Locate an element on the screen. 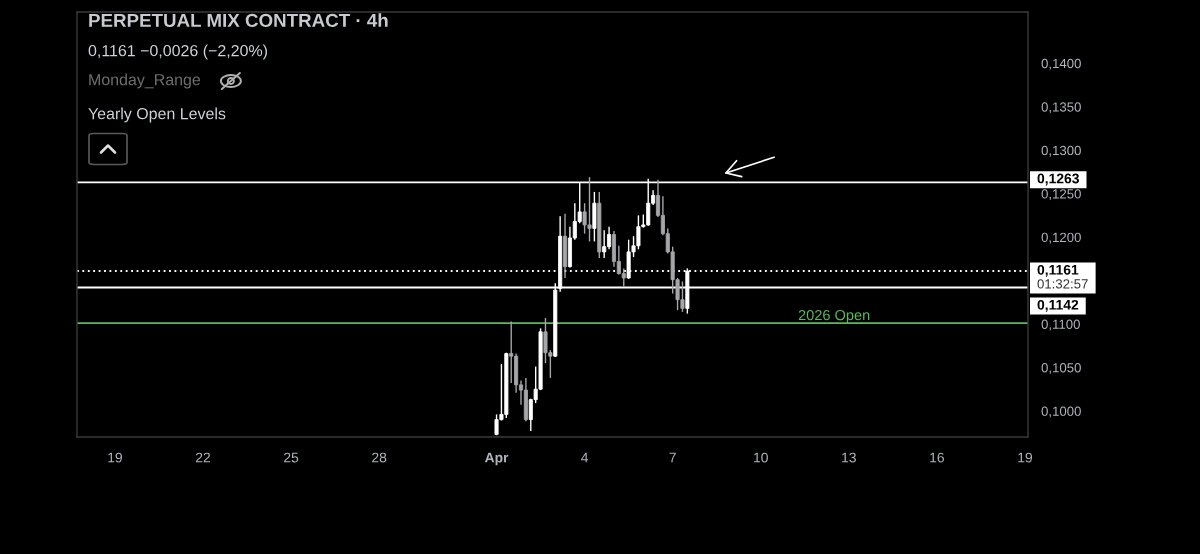 The height and width of the screenshot is (554, 1200). y-tick-label: 0,1250 is located at coordinates (1061, 195).